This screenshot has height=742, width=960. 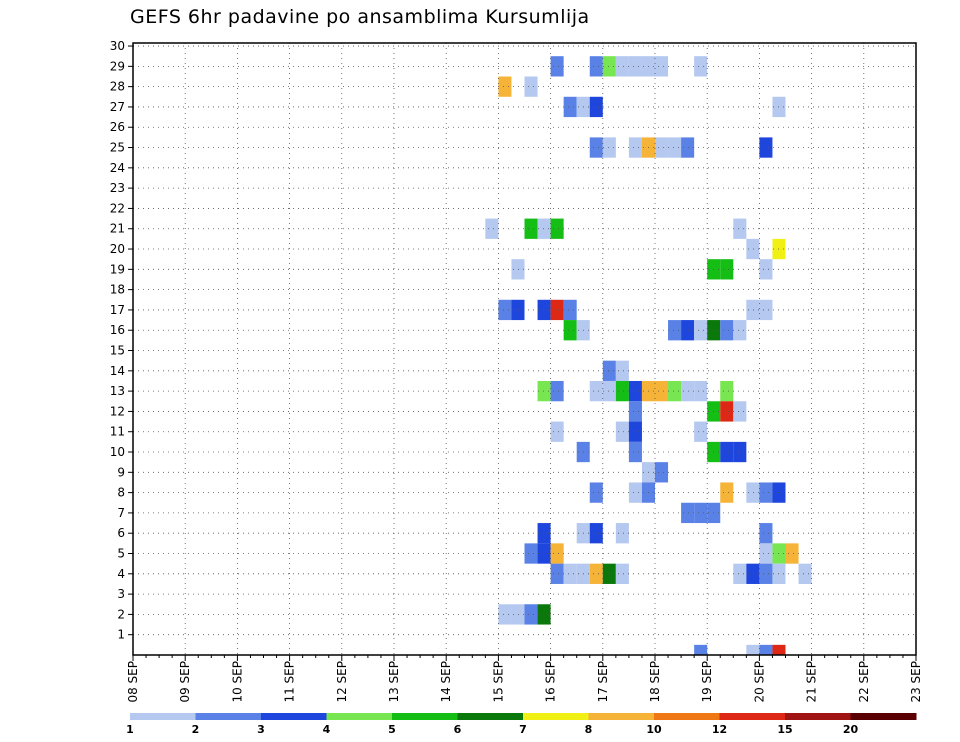 What do you see at coordinates (327, 729) in the screenshot?
I see `colorbar-label: 4` at bounding box center [327, 729].